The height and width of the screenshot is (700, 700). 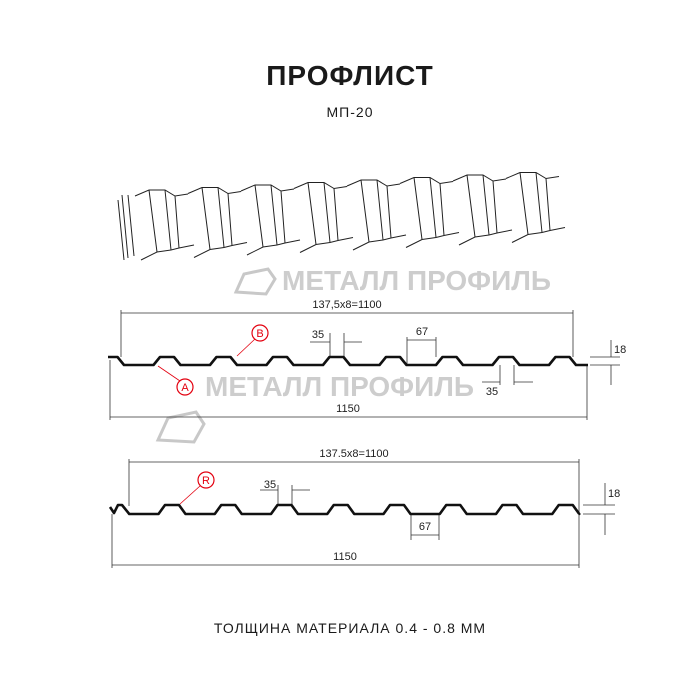 I want to click on svg-text: B, so click(x=259, y=334).